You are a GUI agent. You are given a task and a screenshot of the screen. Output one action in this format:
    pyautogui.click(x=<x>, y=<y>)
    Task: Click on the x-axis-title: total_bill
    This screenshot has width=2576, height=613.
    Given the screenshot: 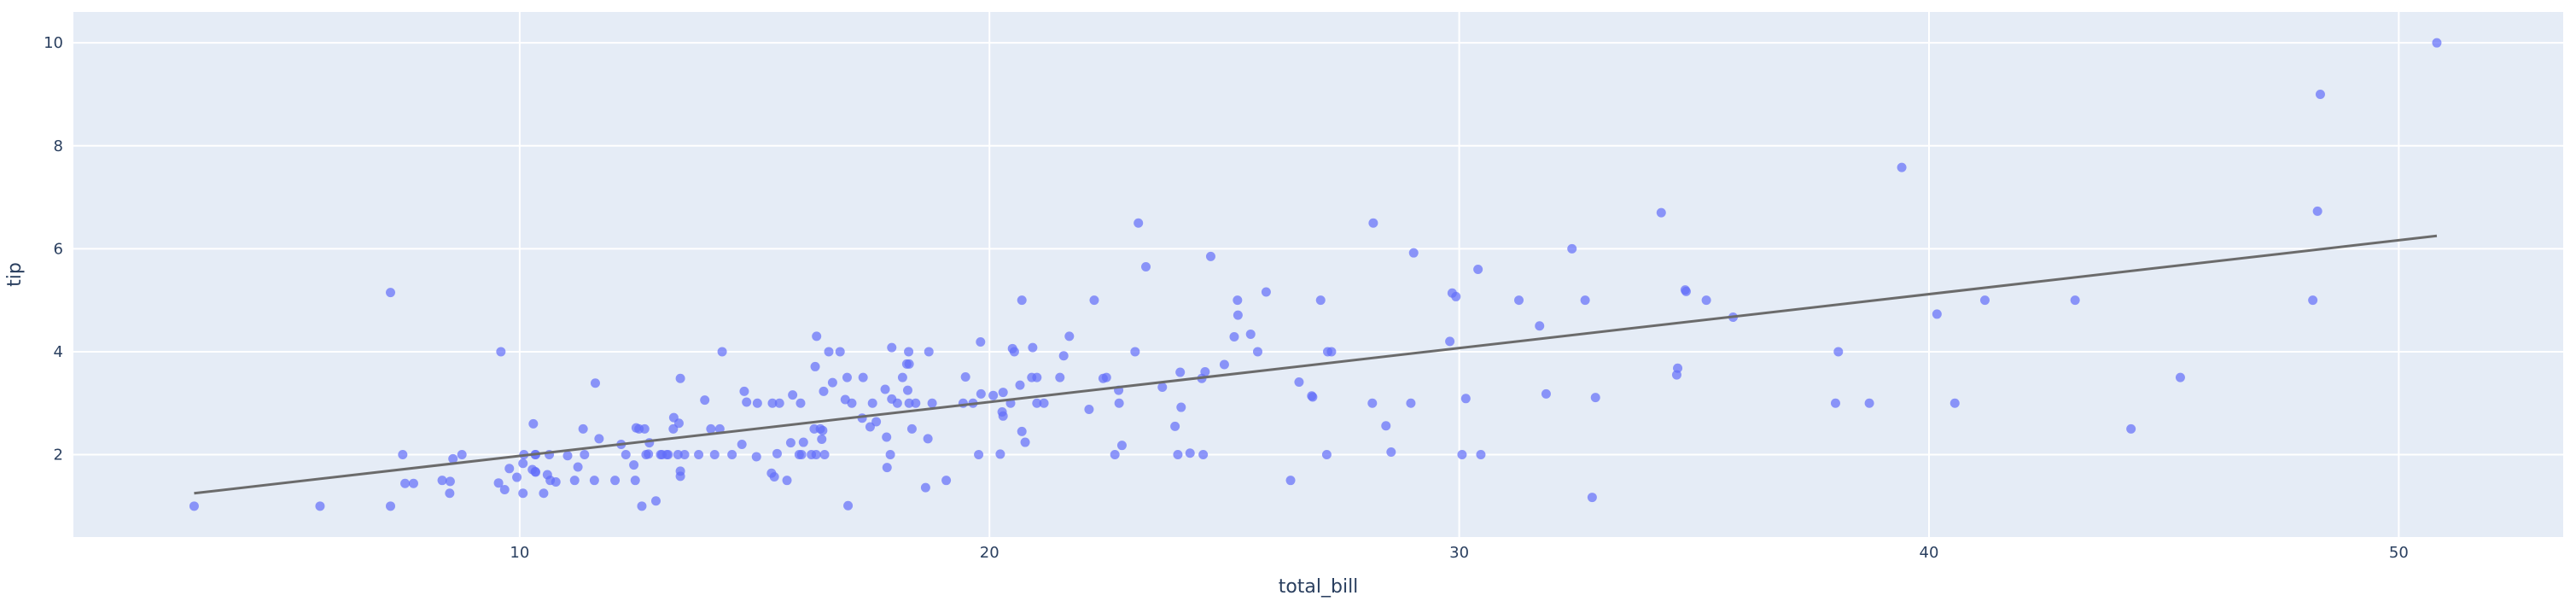 What is the action you would take?
    pyautogui.click(x=1319, y=587)
    